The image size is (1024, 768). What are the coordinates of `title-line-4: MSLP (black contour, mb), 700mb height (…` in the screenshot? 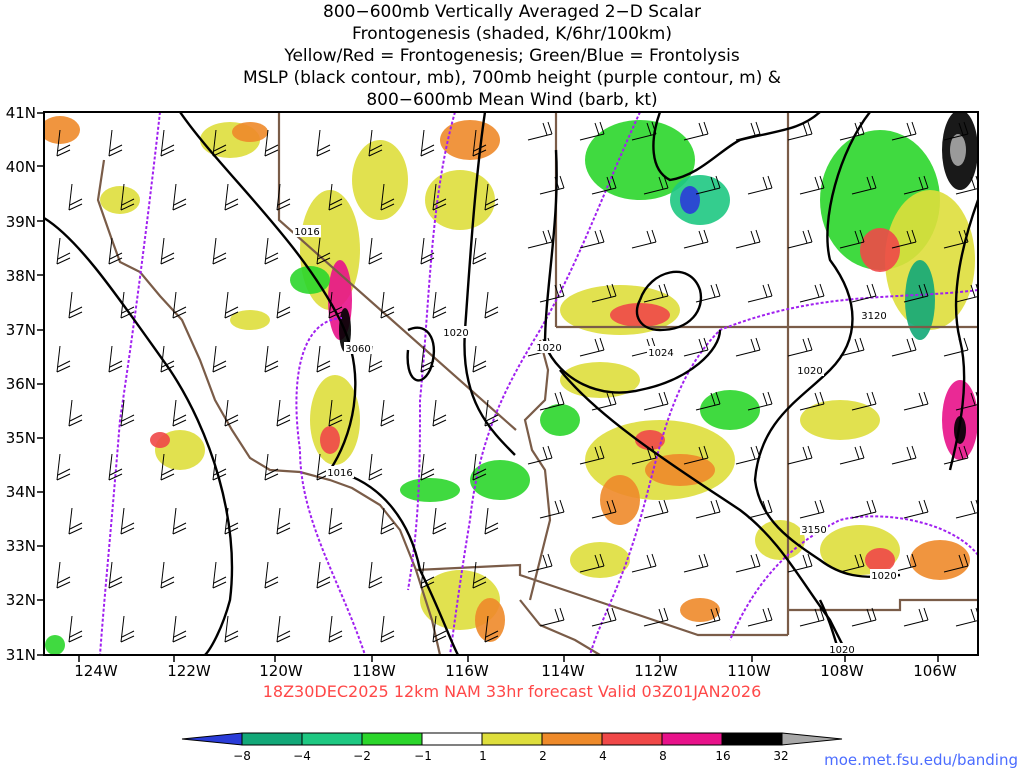 It's located at (512, 78).